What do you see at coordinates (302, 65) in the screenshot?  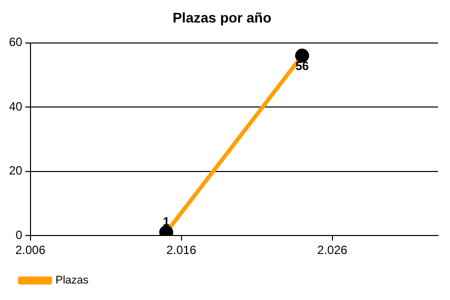 I see `data-label: 56` at bounding box center [302, 65].